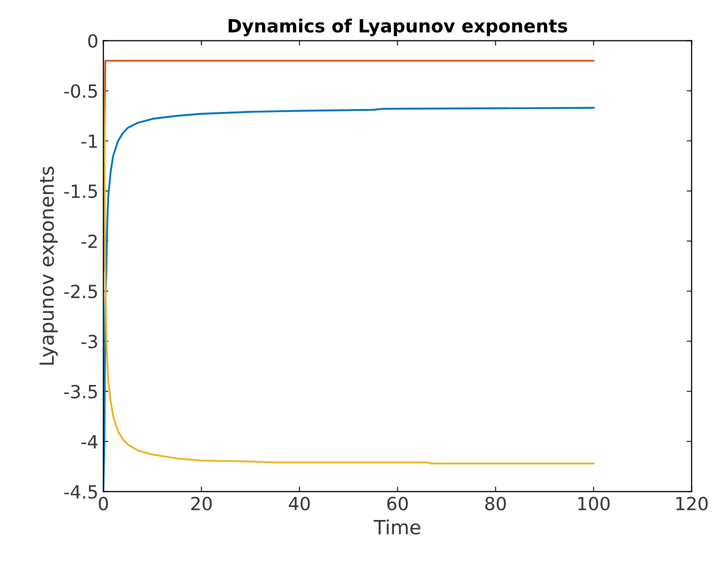 The height and width of the screenshot is (565, 713). Describe the element at coordinates (397, 526) in the screenshot. I see `x-axis-title: Time` at that location.